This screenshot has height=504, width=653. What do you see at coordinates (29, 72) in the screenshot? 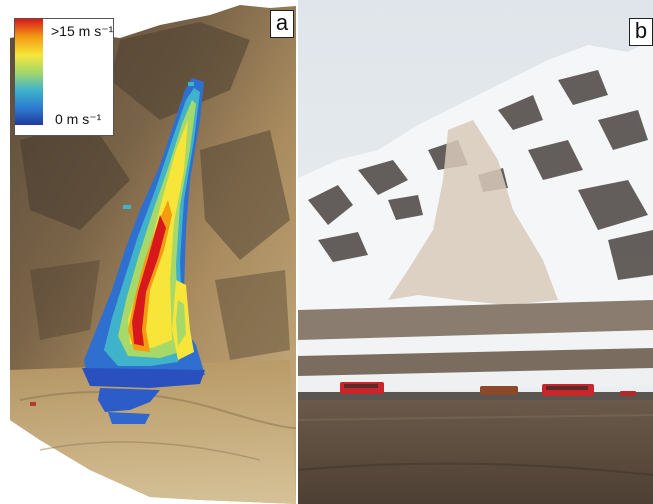
I see `legend-colorbar` at bounding box center [29, 72].